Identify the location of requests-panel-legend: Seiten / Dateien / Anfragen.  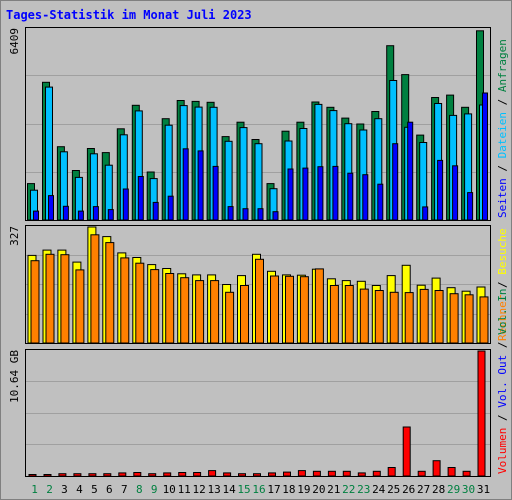
(502, 128).